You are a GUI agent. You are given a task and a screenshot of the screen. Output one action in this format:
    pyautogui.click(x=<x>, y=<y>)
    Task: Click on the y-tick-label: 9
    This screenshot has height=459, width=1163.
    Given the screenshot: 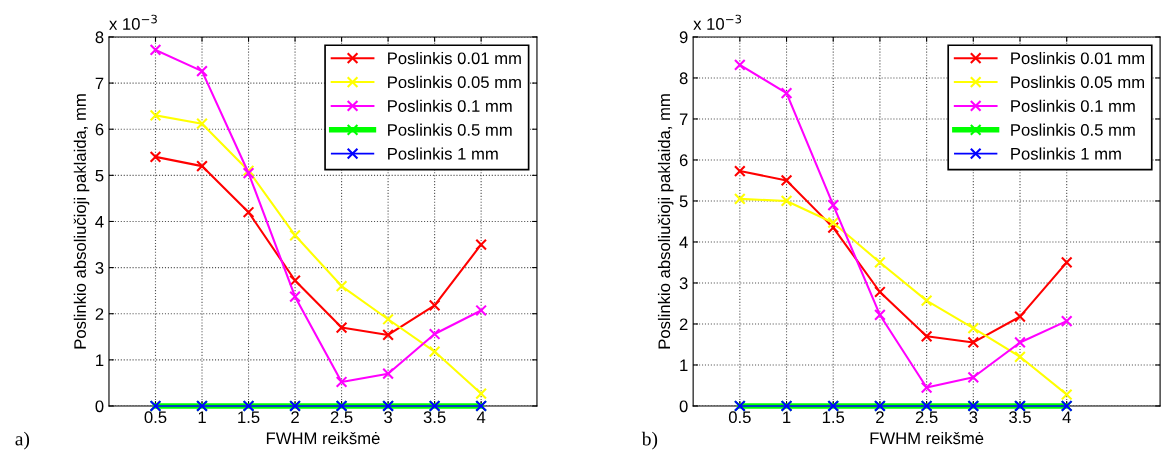 What is the action you would take?
    pyautogui.click(x=683, y=37)
    